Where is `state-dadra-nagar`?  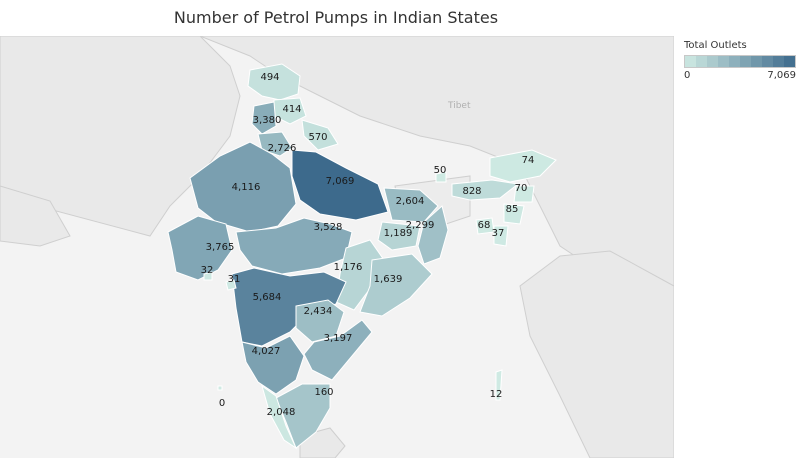 state-dadra-nagar is located at coordinates (231, 285).